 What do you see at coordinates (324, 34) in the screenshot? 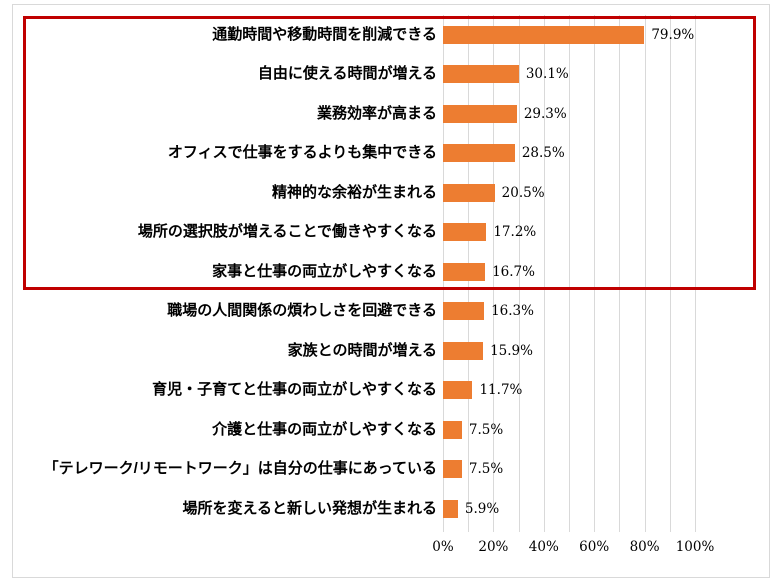
I see `category-label: 通勤時間や移動時間を削減できる` at bounding box center [324, 34].